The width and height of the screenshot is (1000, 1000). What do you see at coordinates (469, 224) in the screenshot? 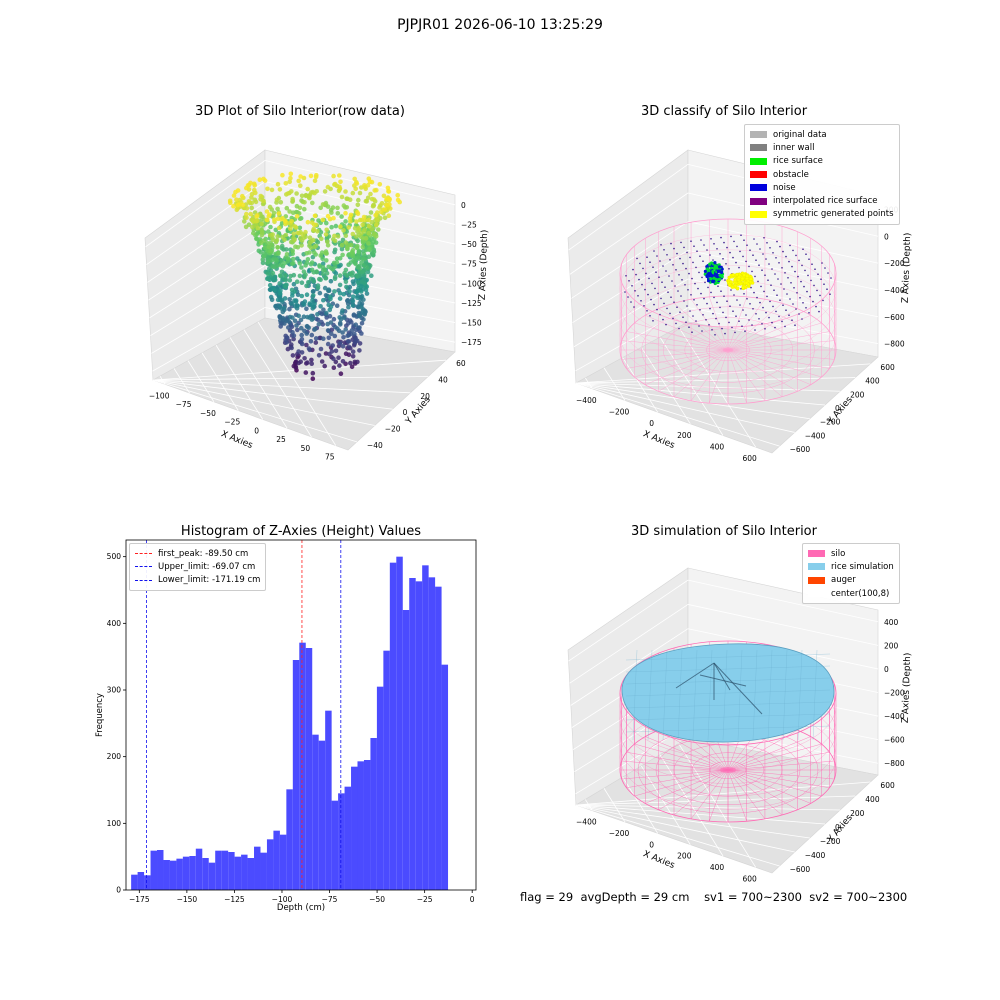
I see `p1-z-tick-label: −25` at bounding box center [469, 224].